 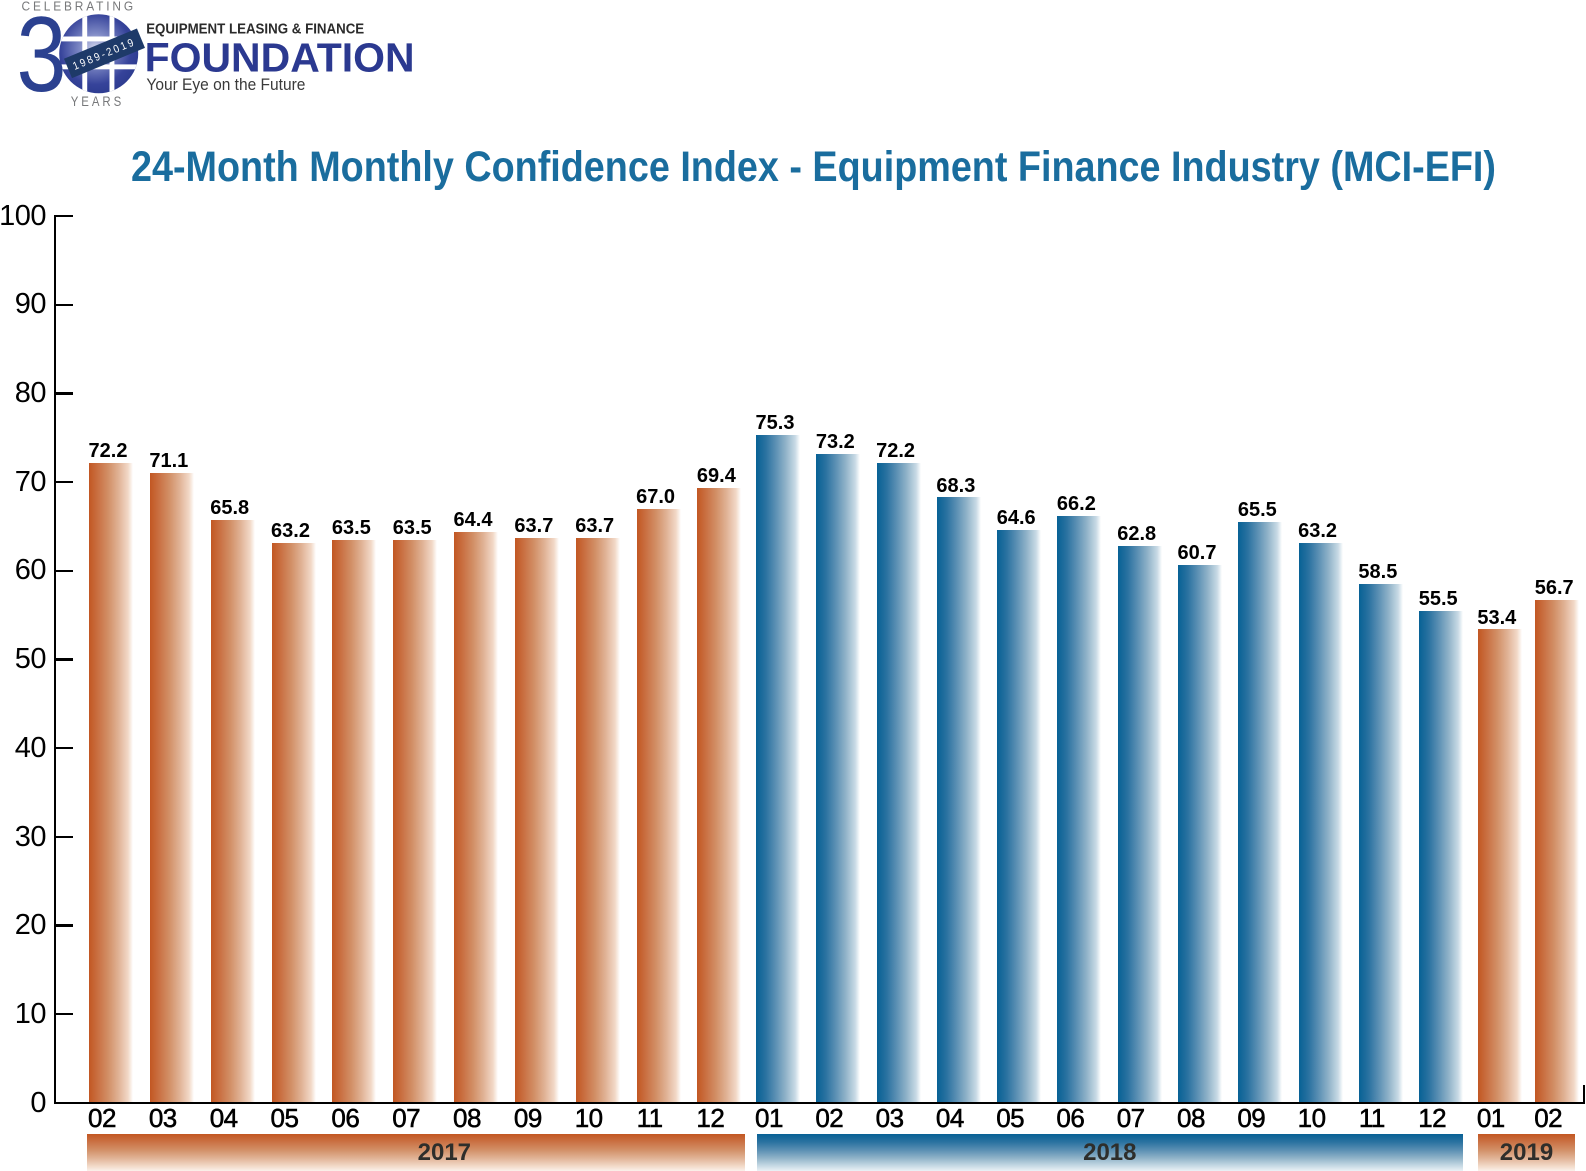 What do you see at coordinates (98, 101) in the screenshot?
I see `svg-text: YEARS` at bounding box center [98, 101].